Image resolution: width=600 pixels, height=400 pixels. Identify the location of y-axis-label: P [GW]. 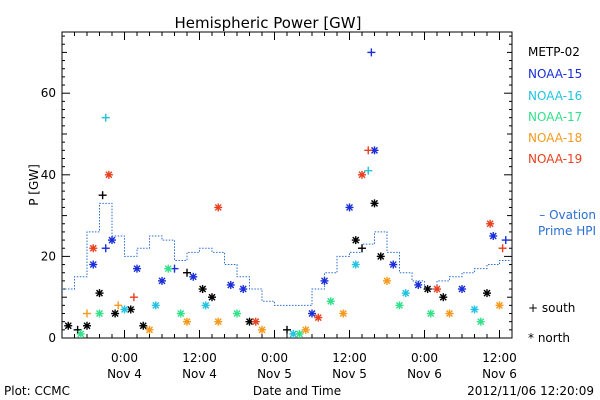
(34, 185).